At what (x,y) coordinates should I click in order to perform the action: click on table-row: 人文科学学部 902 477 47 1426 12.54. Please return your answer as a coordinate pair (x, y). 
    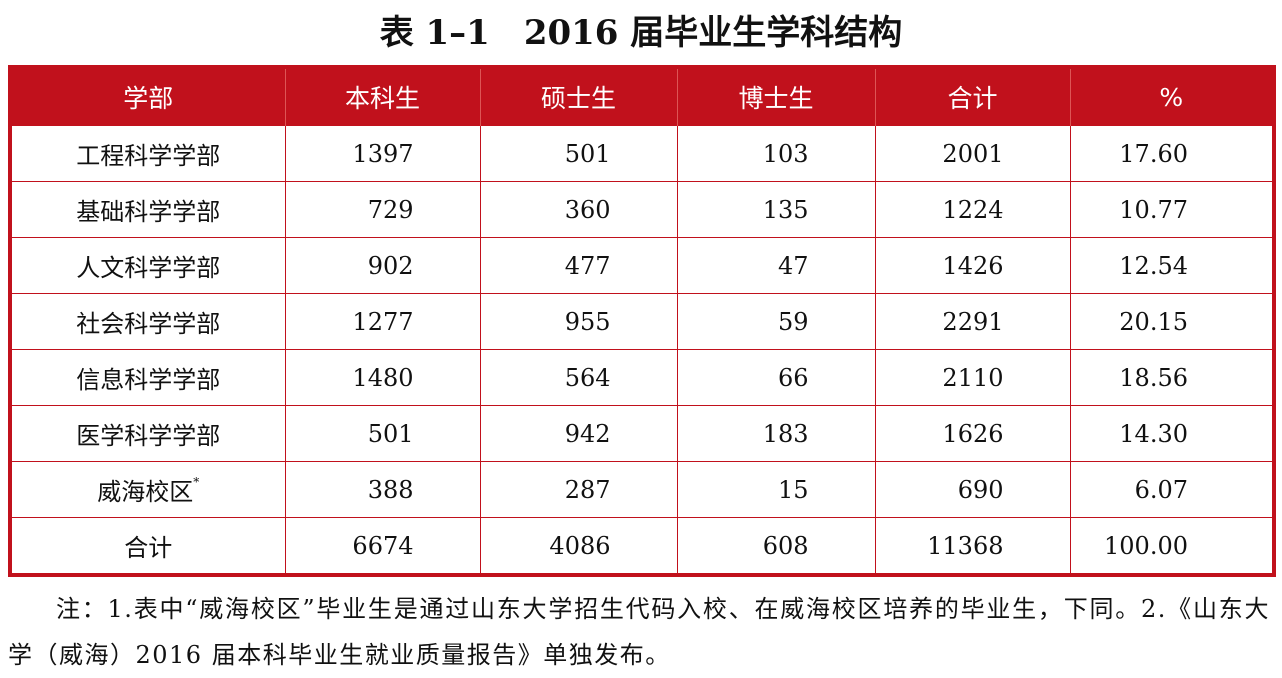
    Looking at the image, I should click on (642, 265).